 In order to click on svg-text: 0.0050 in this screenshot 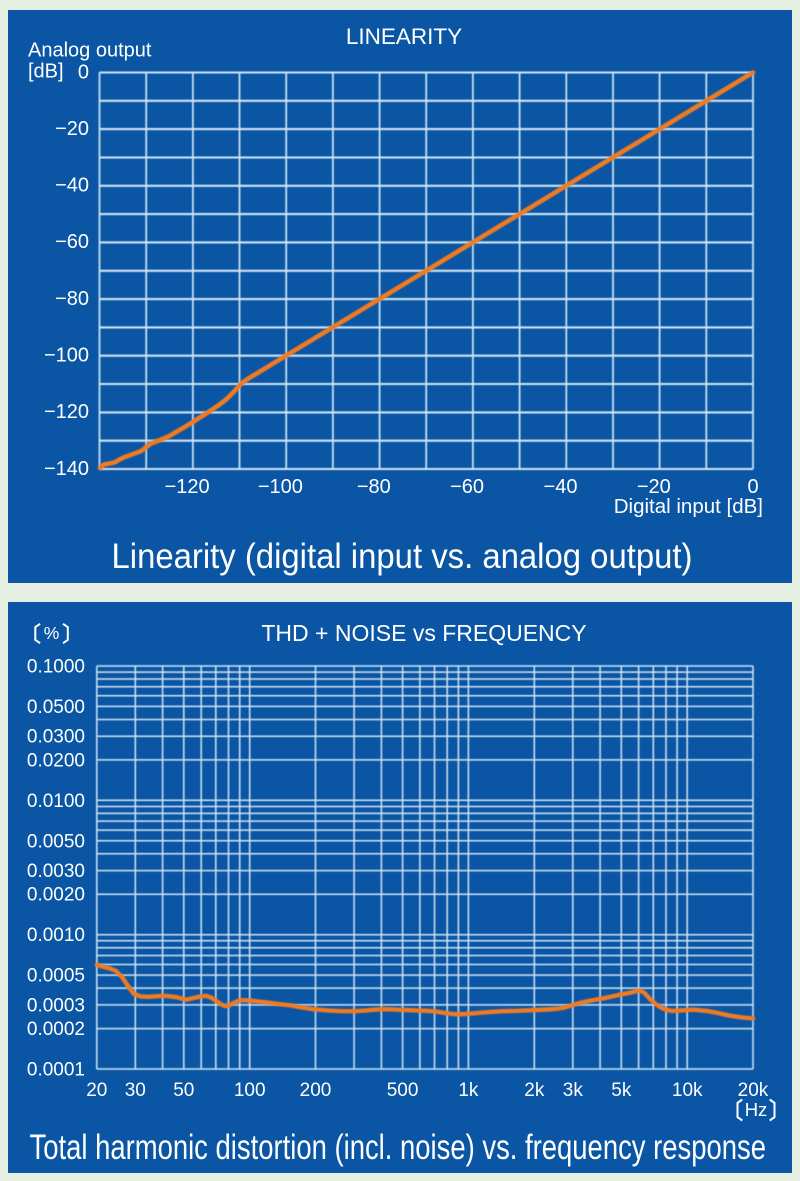, I will do `click(56, 841)`.